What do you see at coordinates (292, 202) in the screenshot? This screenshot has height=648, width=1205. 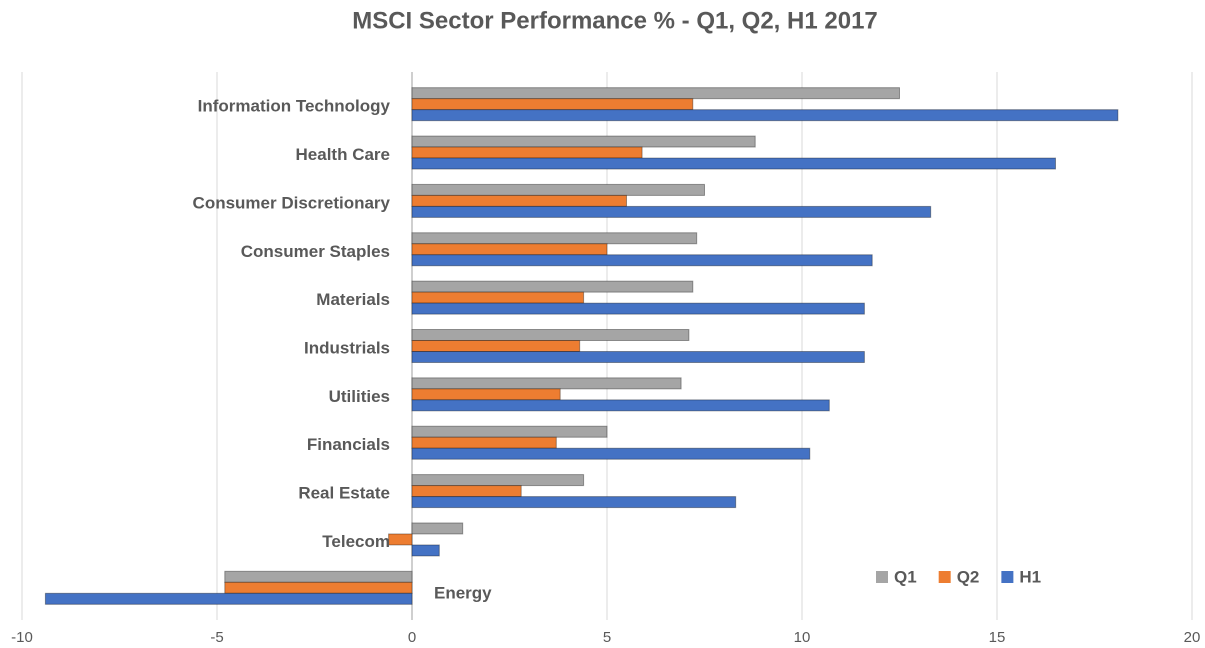 I see `category-label: Consumer Discretionary` at bounding box center [292, 202].